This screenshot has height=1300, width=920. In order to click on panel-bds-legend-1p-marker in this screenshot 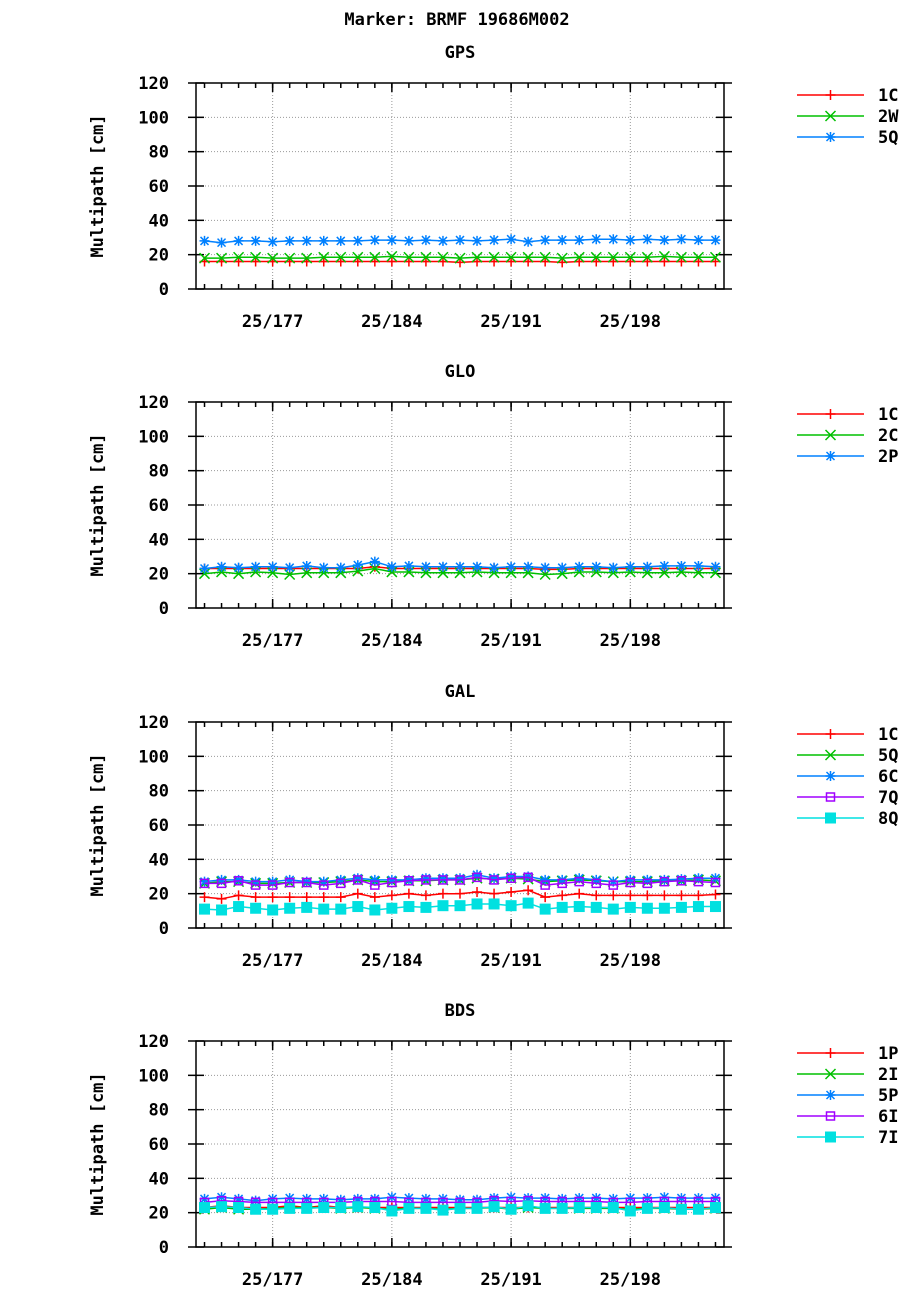, I will do `click(830, 1053)`.